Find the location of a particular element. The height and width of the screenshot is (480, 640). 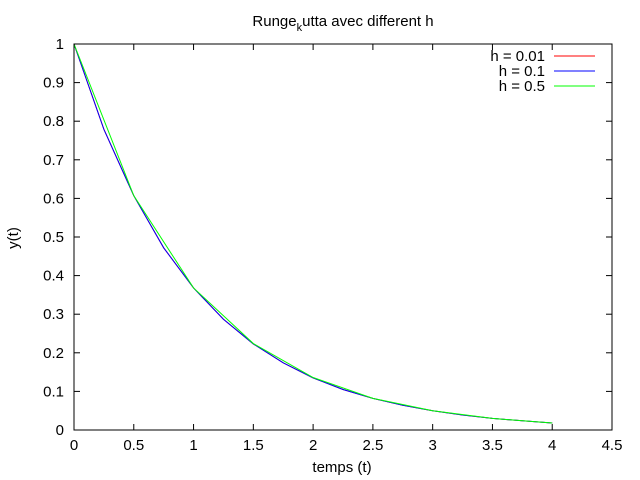

y-tick-labels: 0 0.1 0.2 0.3 0.4 0.5 0.6 0.7 0.8 0.9 1 is located at coordinates (53, 237).